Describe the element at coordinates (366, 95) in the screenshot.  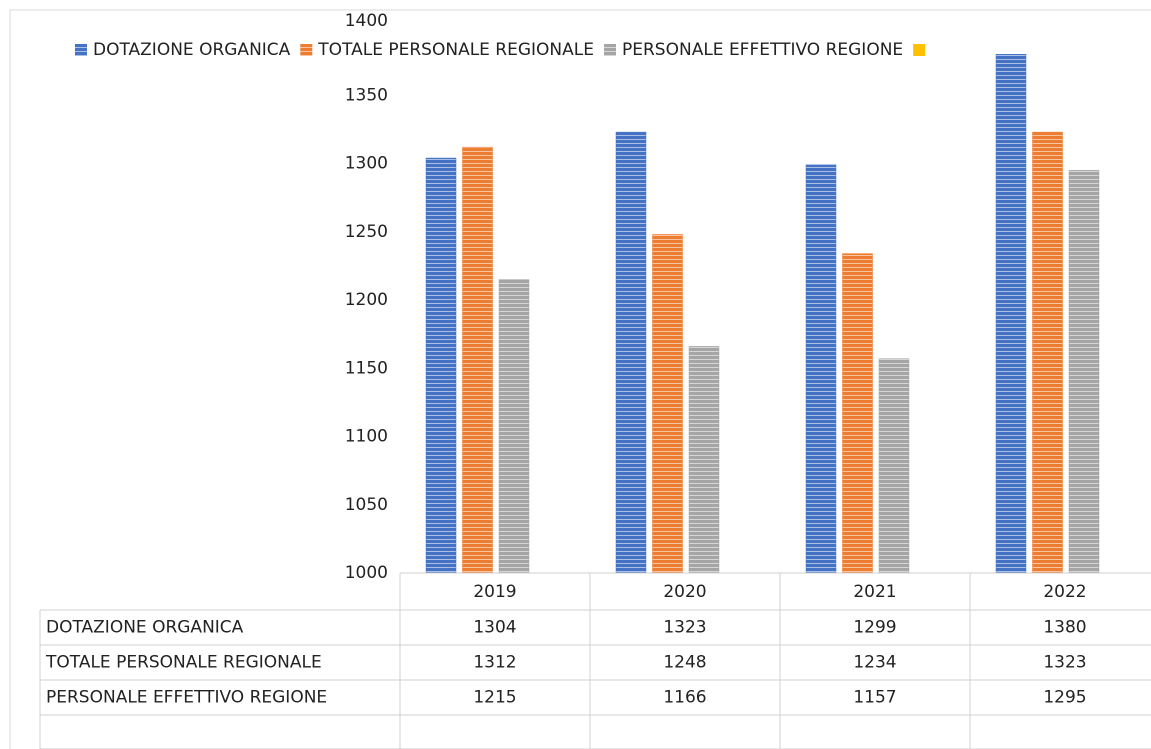
I see `y-tick-label: 1350` at that location.